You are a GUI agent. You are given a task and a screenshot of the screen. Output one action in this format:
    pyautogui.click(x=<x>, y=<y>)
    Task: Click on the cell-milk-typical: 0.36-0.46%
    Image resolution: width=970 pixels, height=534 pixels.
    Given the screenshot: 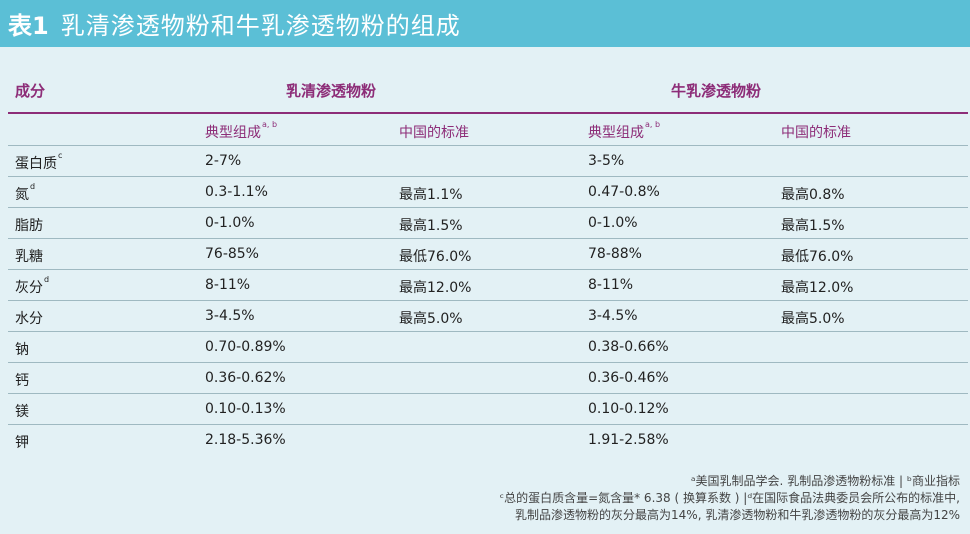 What is the action you would take?
    pyautogui.click(x=628, y=378)
    